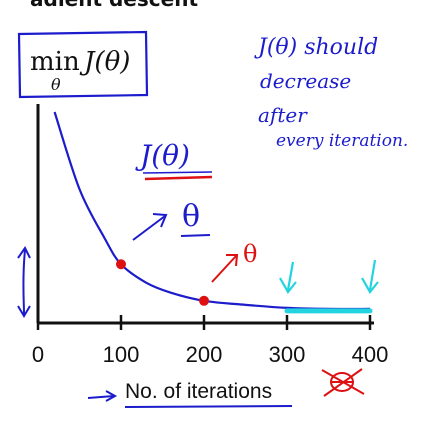 This screenshot has height=423, width=445. Describe the element at coordinates (162, 155) in the screenshot. I see `curve-label: J(θ)` at that location.